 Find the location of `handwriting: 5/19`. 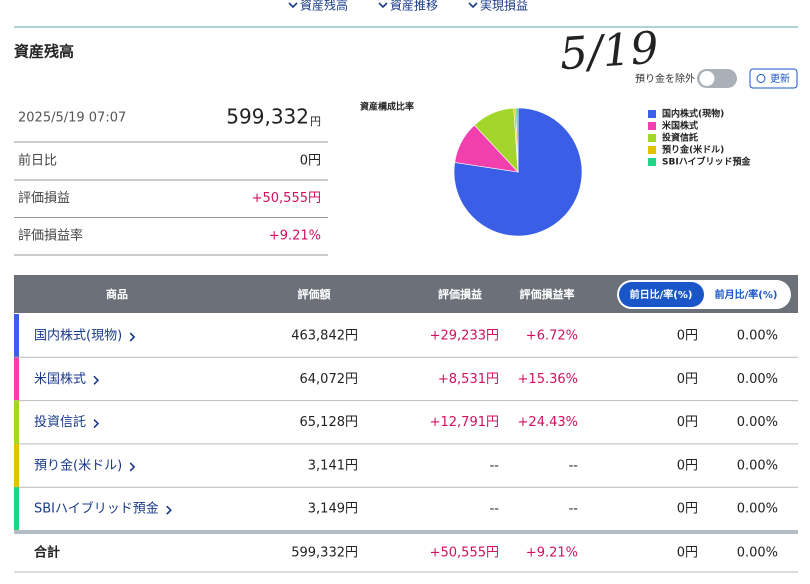

handwriting: 5/19 is located at coordinates (609, 51).